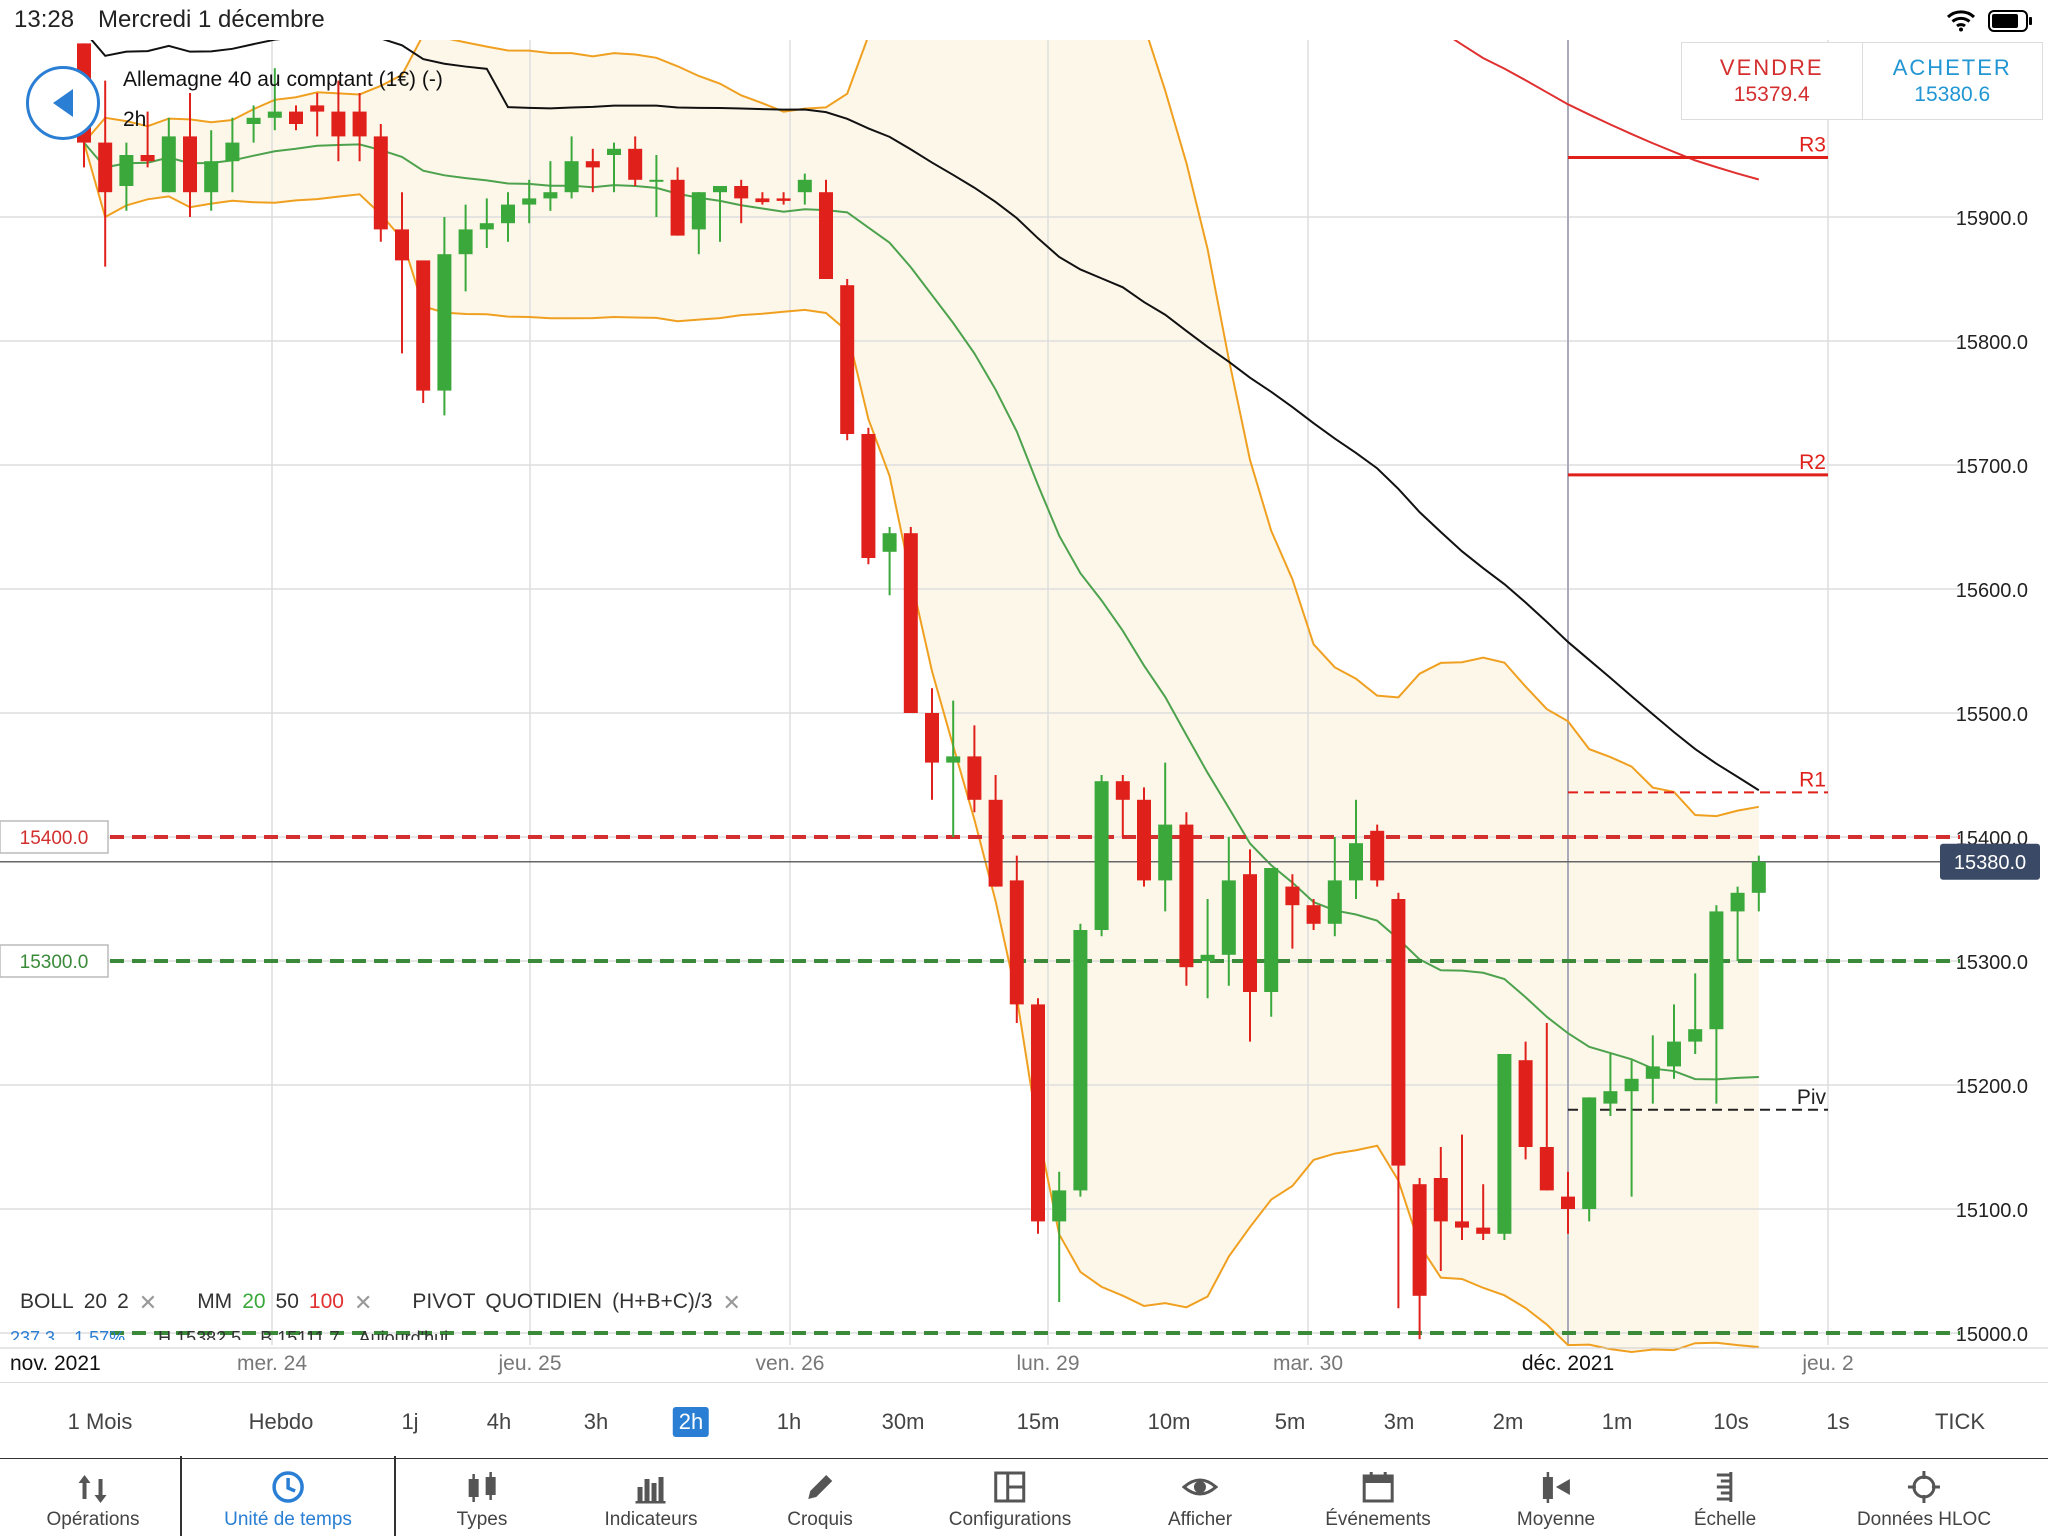  I want to click on nav-pencil: Croquis, so click(820, 1498).